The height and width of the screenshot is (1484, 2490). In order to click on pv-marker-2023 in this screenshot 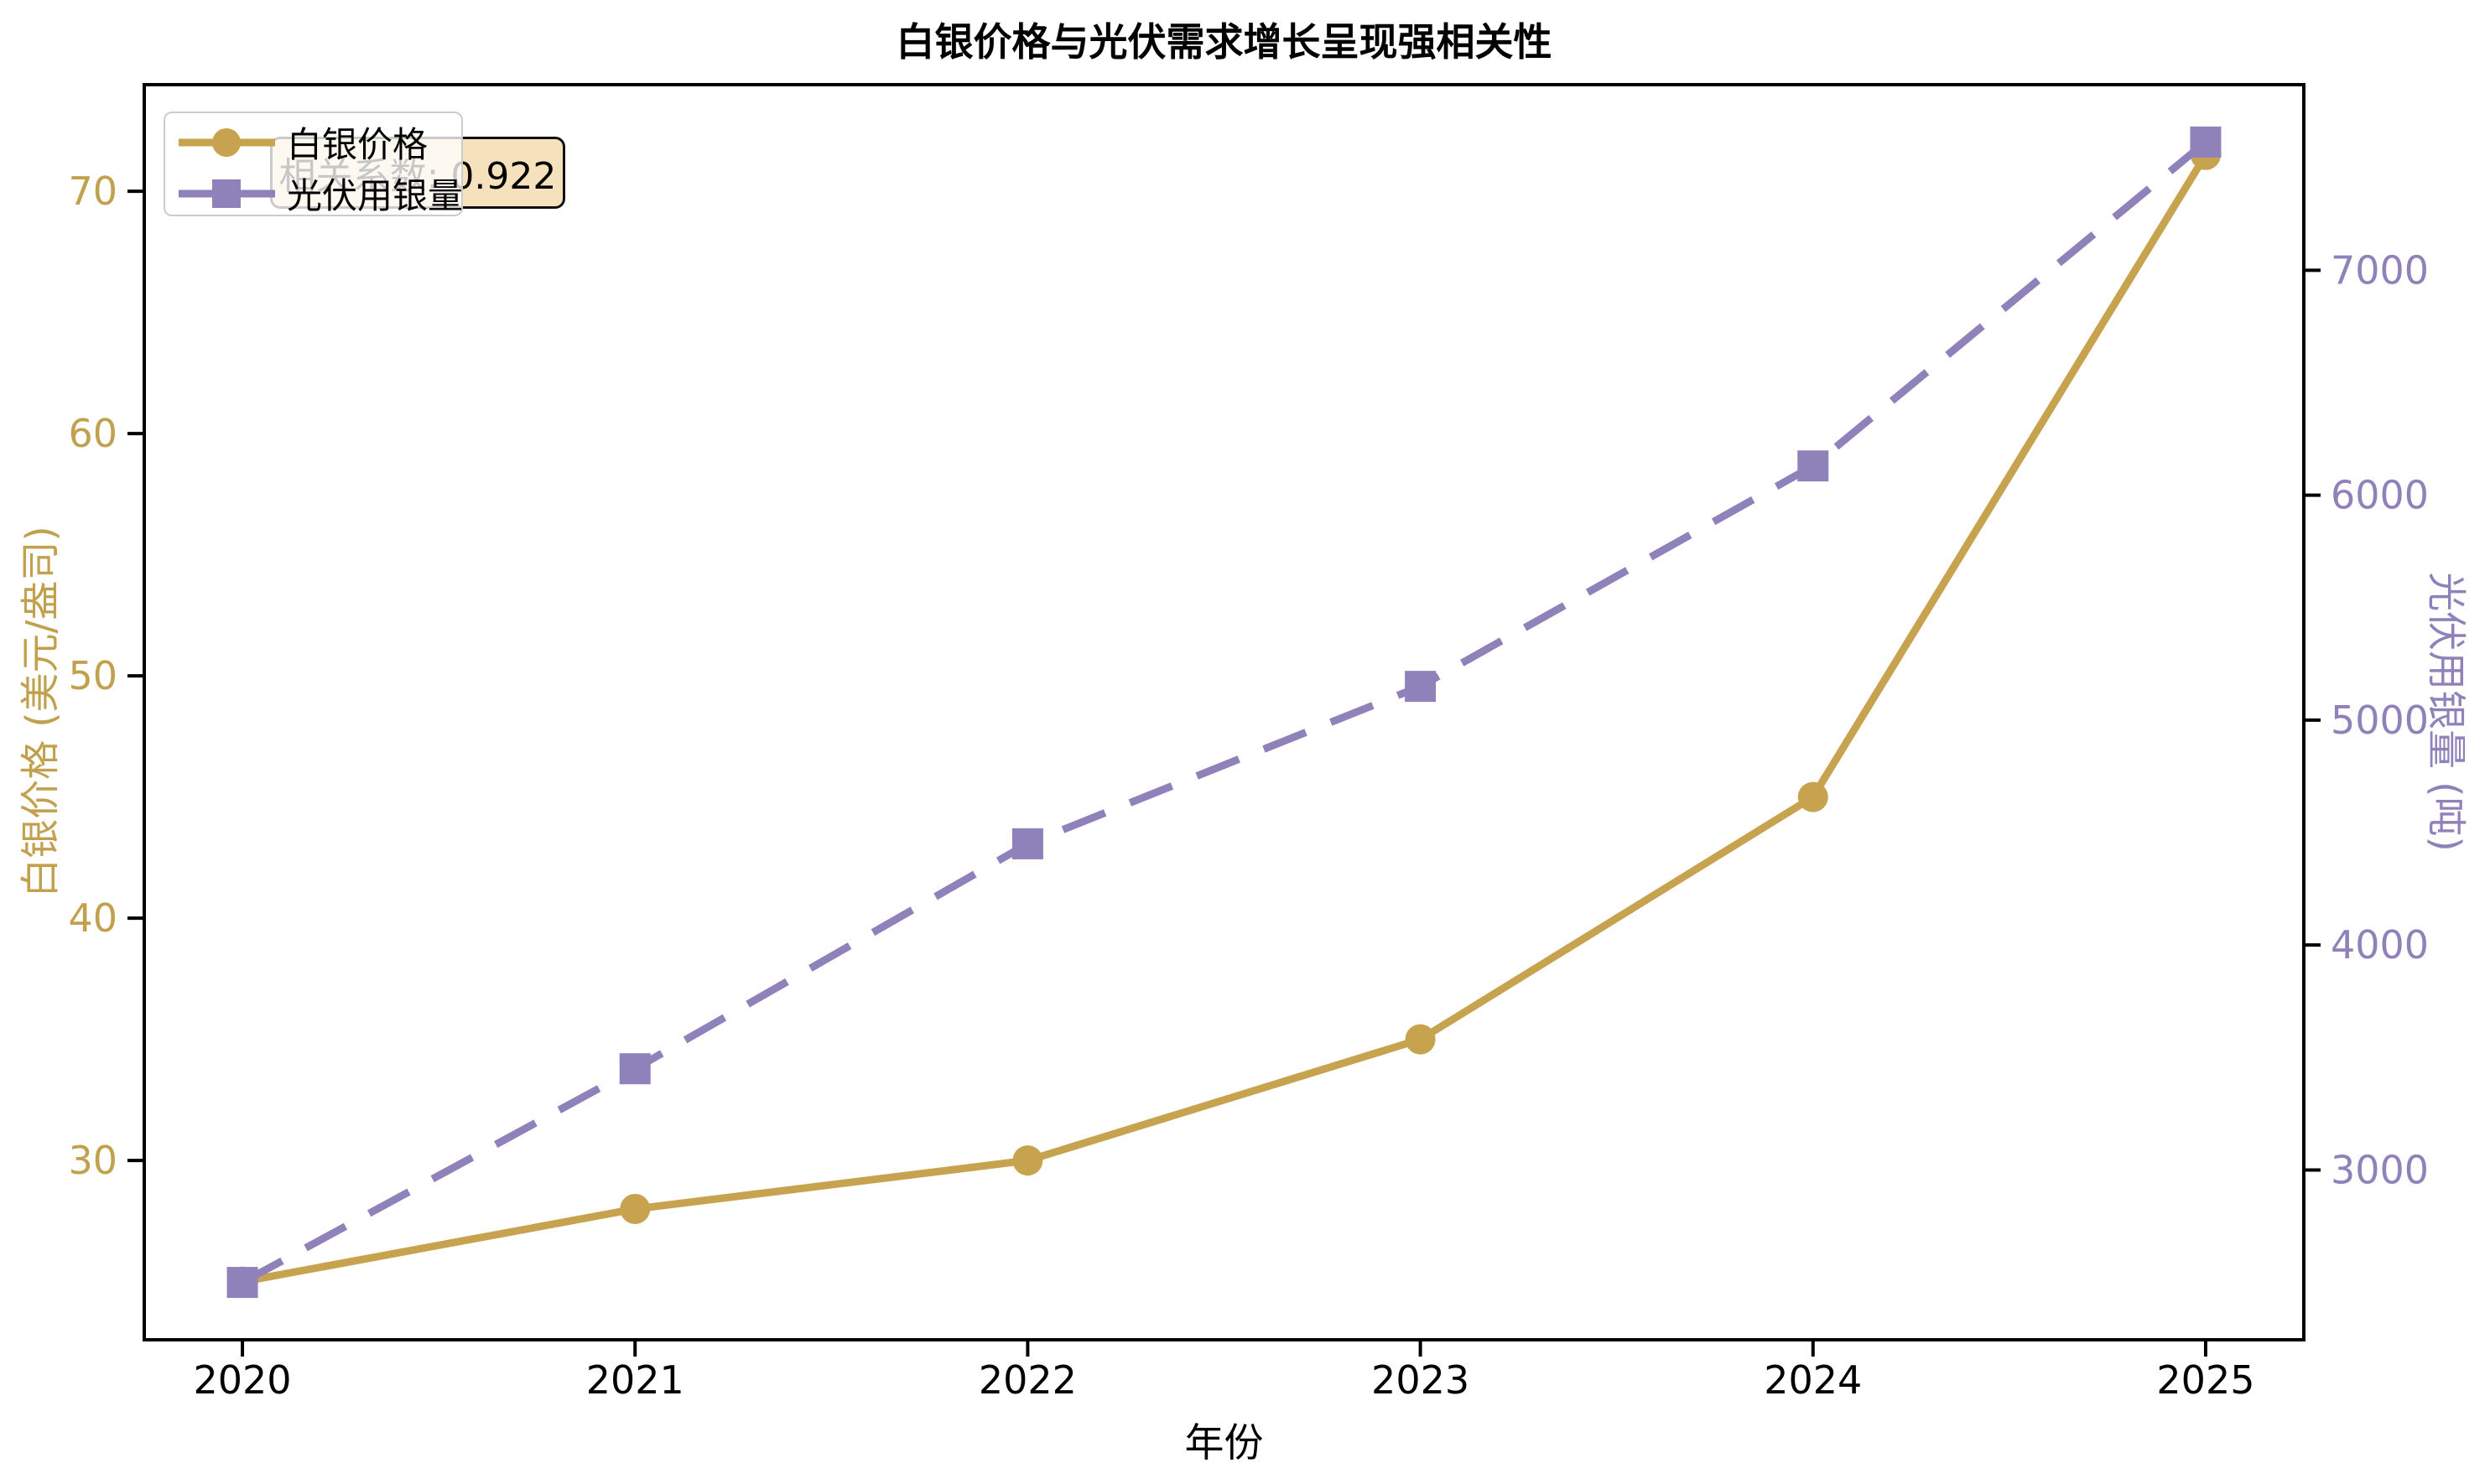, I will do `click(1421, 687)`.